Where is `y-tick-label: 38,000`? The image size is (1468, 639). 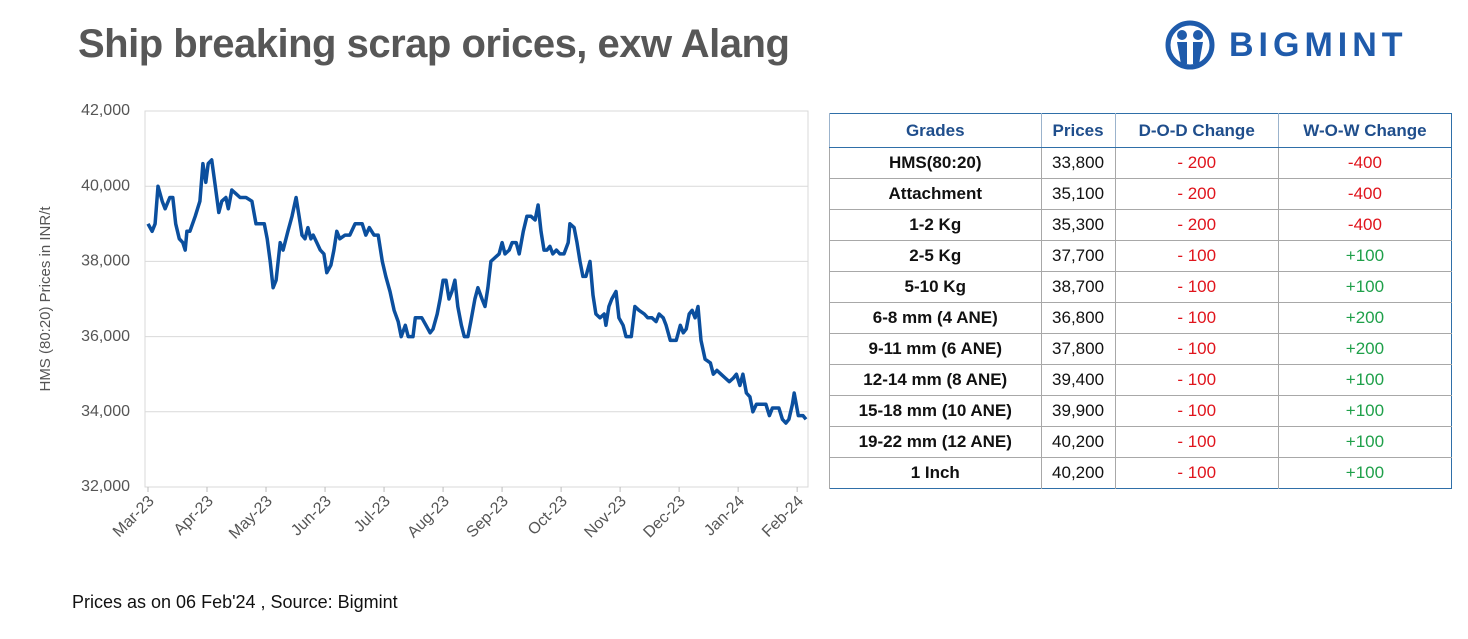 y-tick-label: 38,000 is located at coordinates (105, 261).